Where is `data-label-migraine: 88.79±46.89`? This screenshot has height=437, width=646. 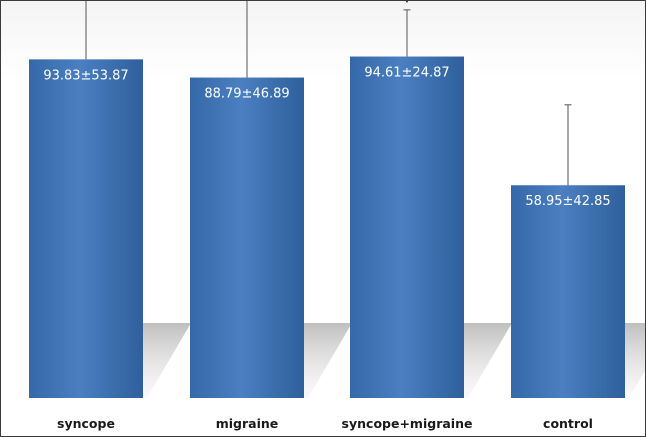 data-label-migraine: 88.79±46.89 is located at coordinates (246, 94).